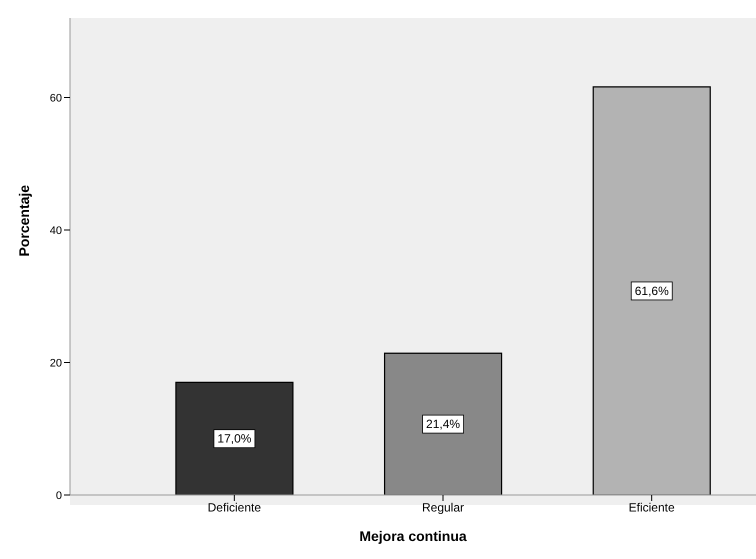 This screenshot has width=756, height=559. I want to click on x-tick-label: Deficiente, so click(235, 507).